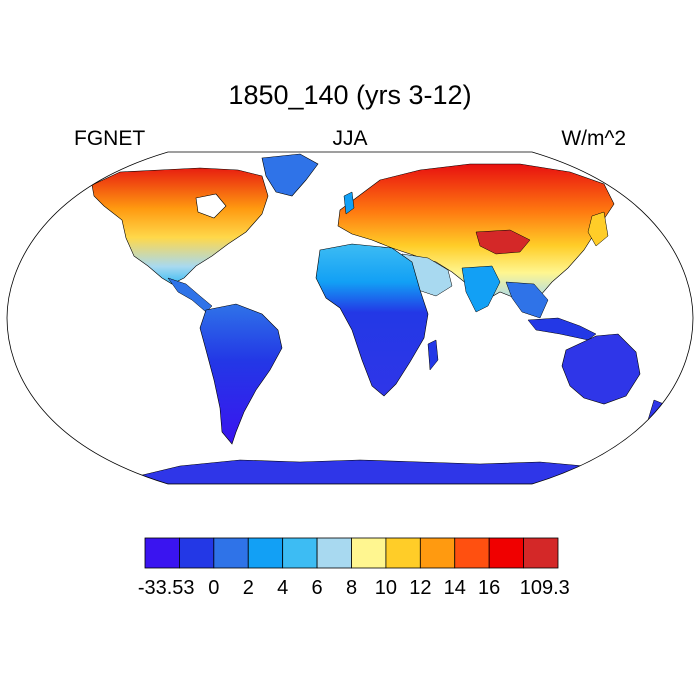 This screenshot has width=700, height=700. Describe the element at coordinates (214, 588) in the screenshot. I see `colorbar-tick-label: 0` at that location.